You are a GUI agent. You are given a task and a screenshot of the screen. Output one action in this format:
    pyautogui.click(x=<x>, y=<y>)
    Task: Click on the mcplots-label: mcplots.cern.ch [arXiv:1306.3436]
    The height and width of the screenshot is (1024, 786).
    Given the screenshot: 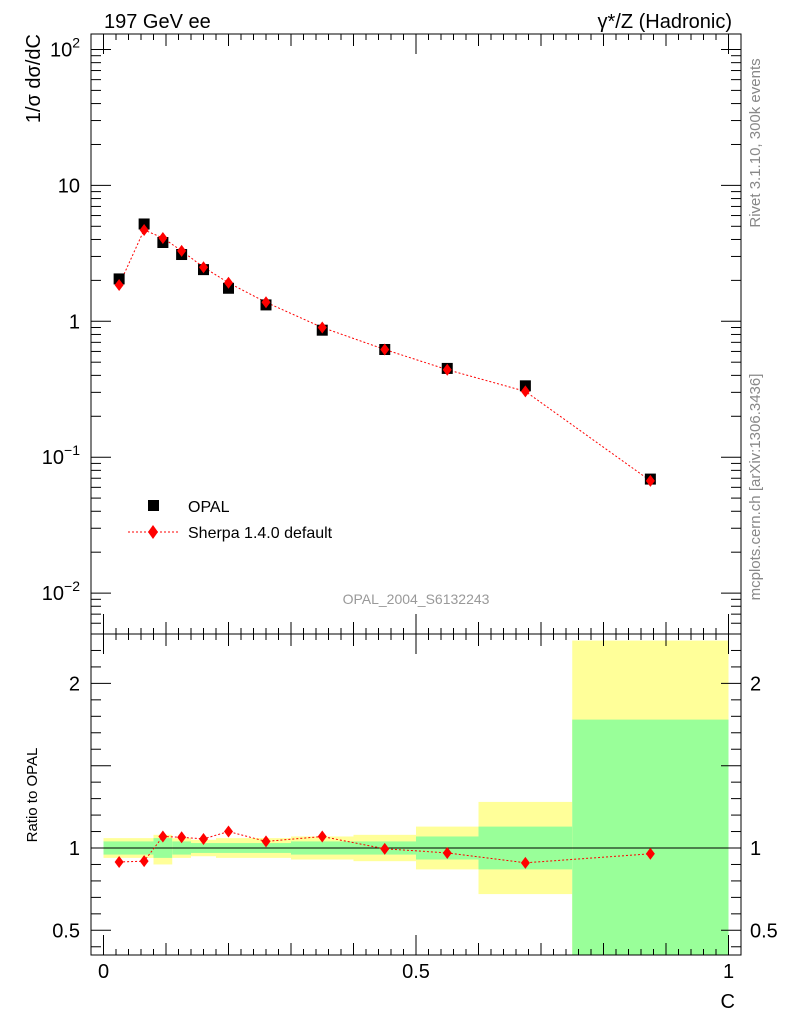 What is the action you would take?
    pyautogui.click(x=755, y=487)
    